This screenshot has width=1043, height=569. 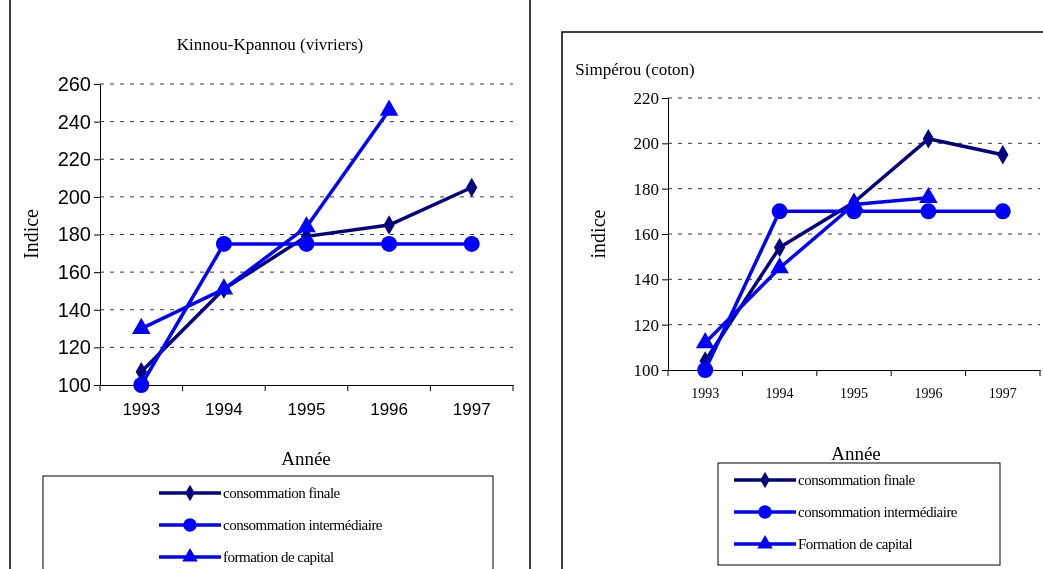 I want to click on y-axis-title: indice, so click(x=598, y=234).